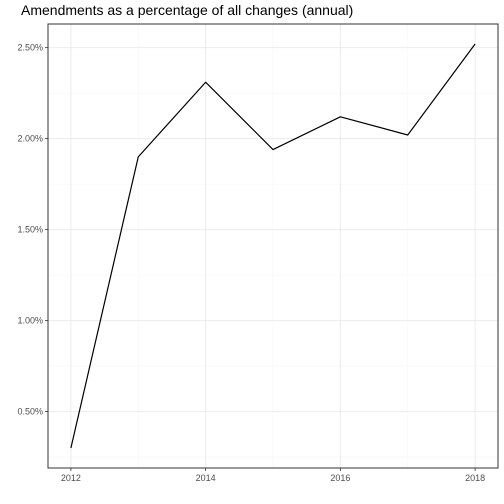 The width and height of the screenshot is (504, 504). I want to click on x-tick-label: 2014, so click(206, 478).